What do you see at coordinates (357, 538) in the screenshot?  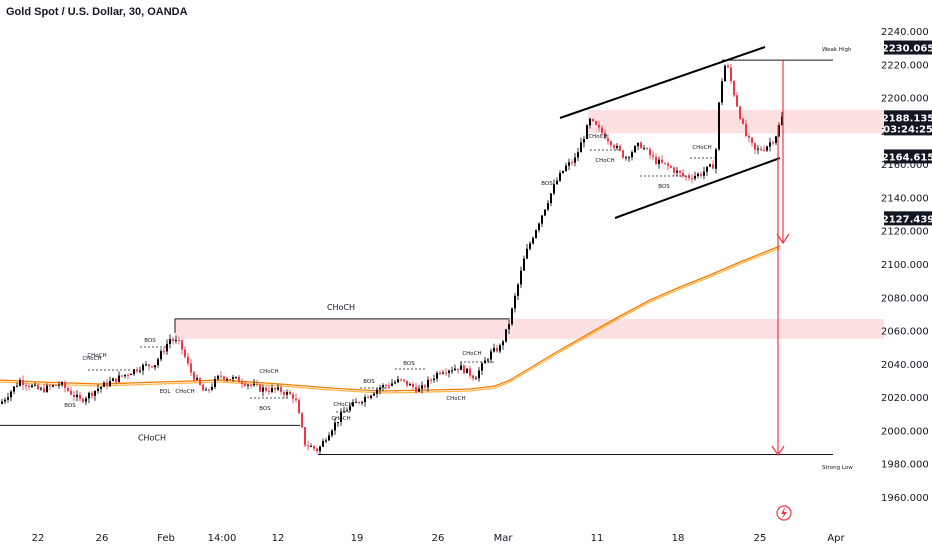 I see `x-tick-label: 19` at bounding box center [357, 538].